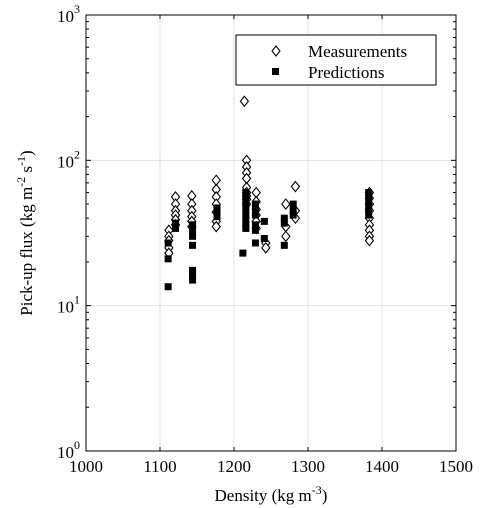 Image resolution: width=480 pixels, height=508 pixels. I want to click on x-tick-label: 1100, so click(159, 466).